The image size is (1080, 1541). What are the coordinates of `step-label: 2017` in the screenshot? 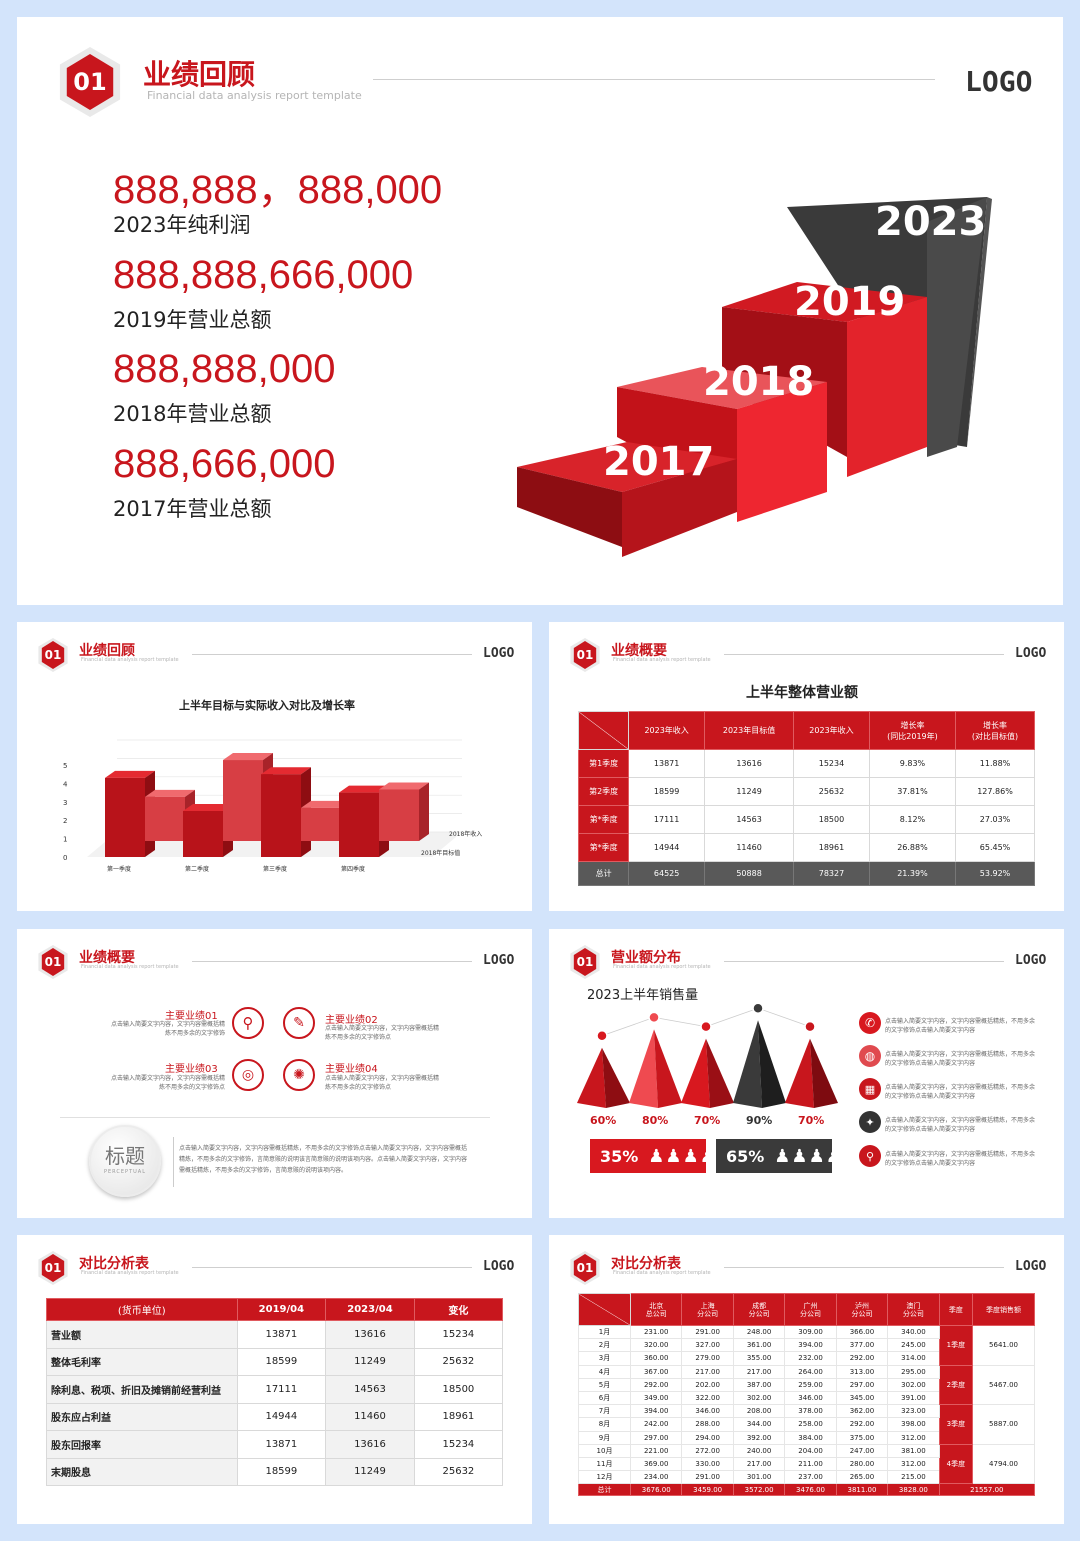 It's located at (658, 462).